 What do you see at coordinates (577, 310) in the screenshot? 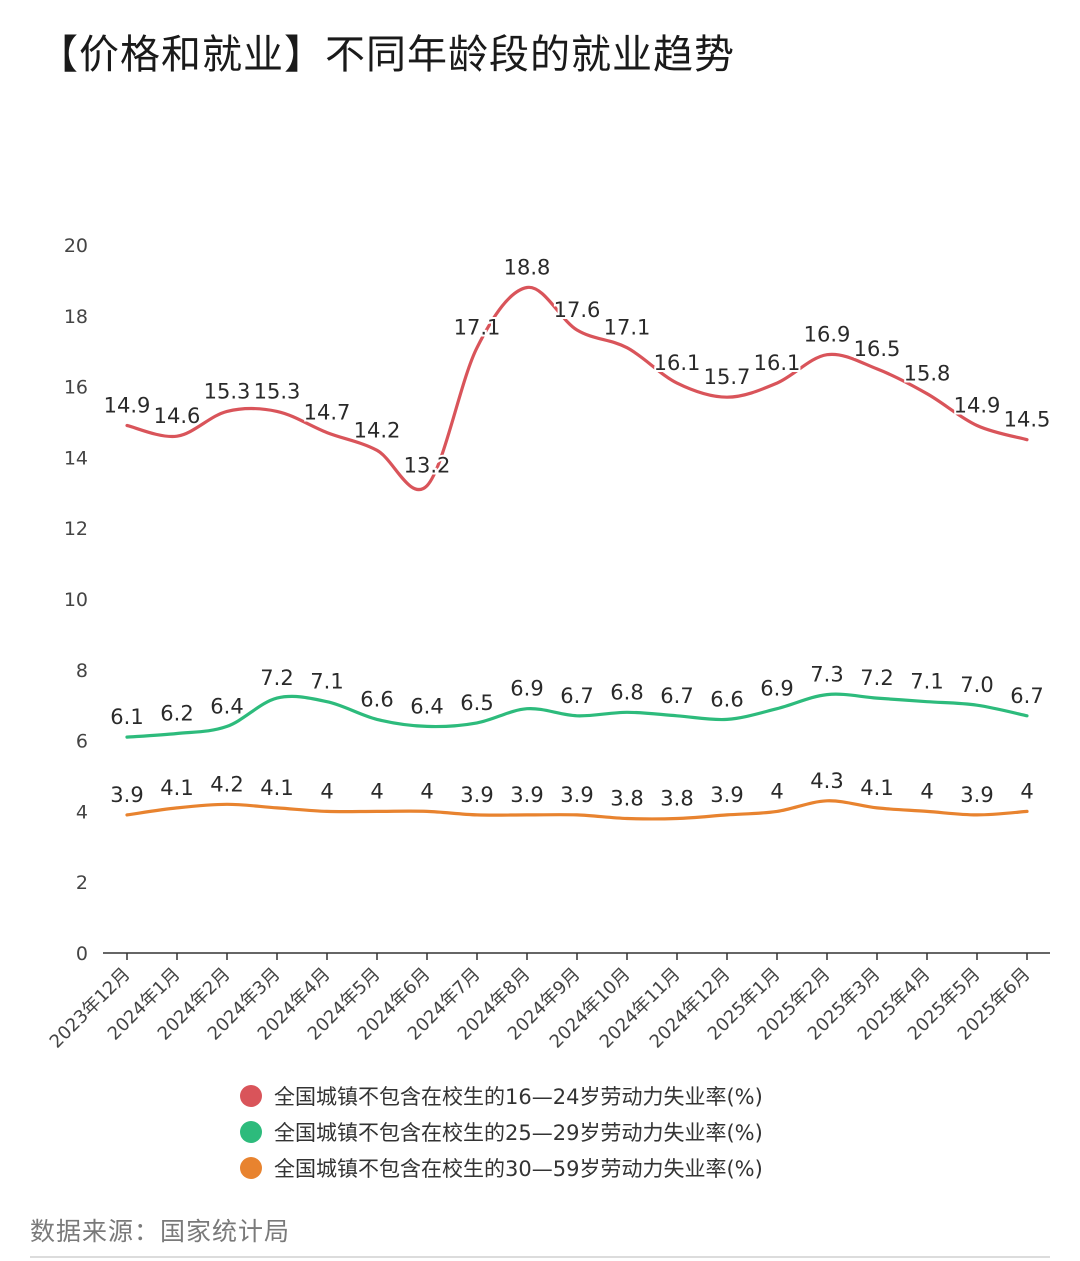
I see `data-label: 17.6` at bounding box center [577, 310].